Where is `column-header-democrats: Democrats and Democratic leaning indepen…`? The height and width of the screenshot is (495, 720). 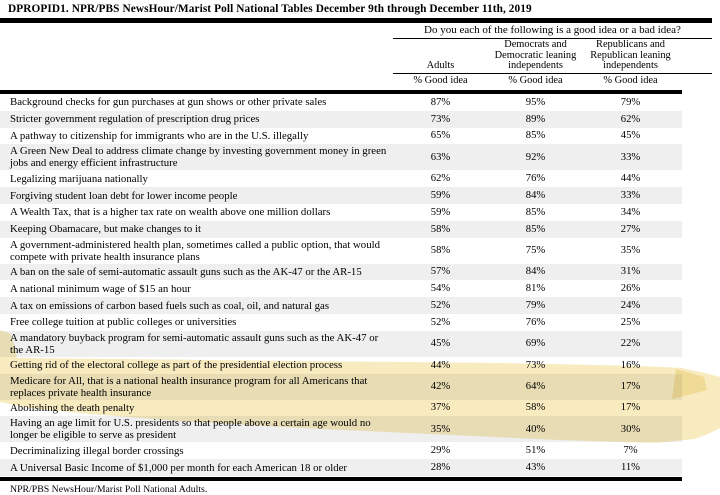
column-header-democrats: Democrats and Democratic leaning indepen… is located at coordinates (535, 55).